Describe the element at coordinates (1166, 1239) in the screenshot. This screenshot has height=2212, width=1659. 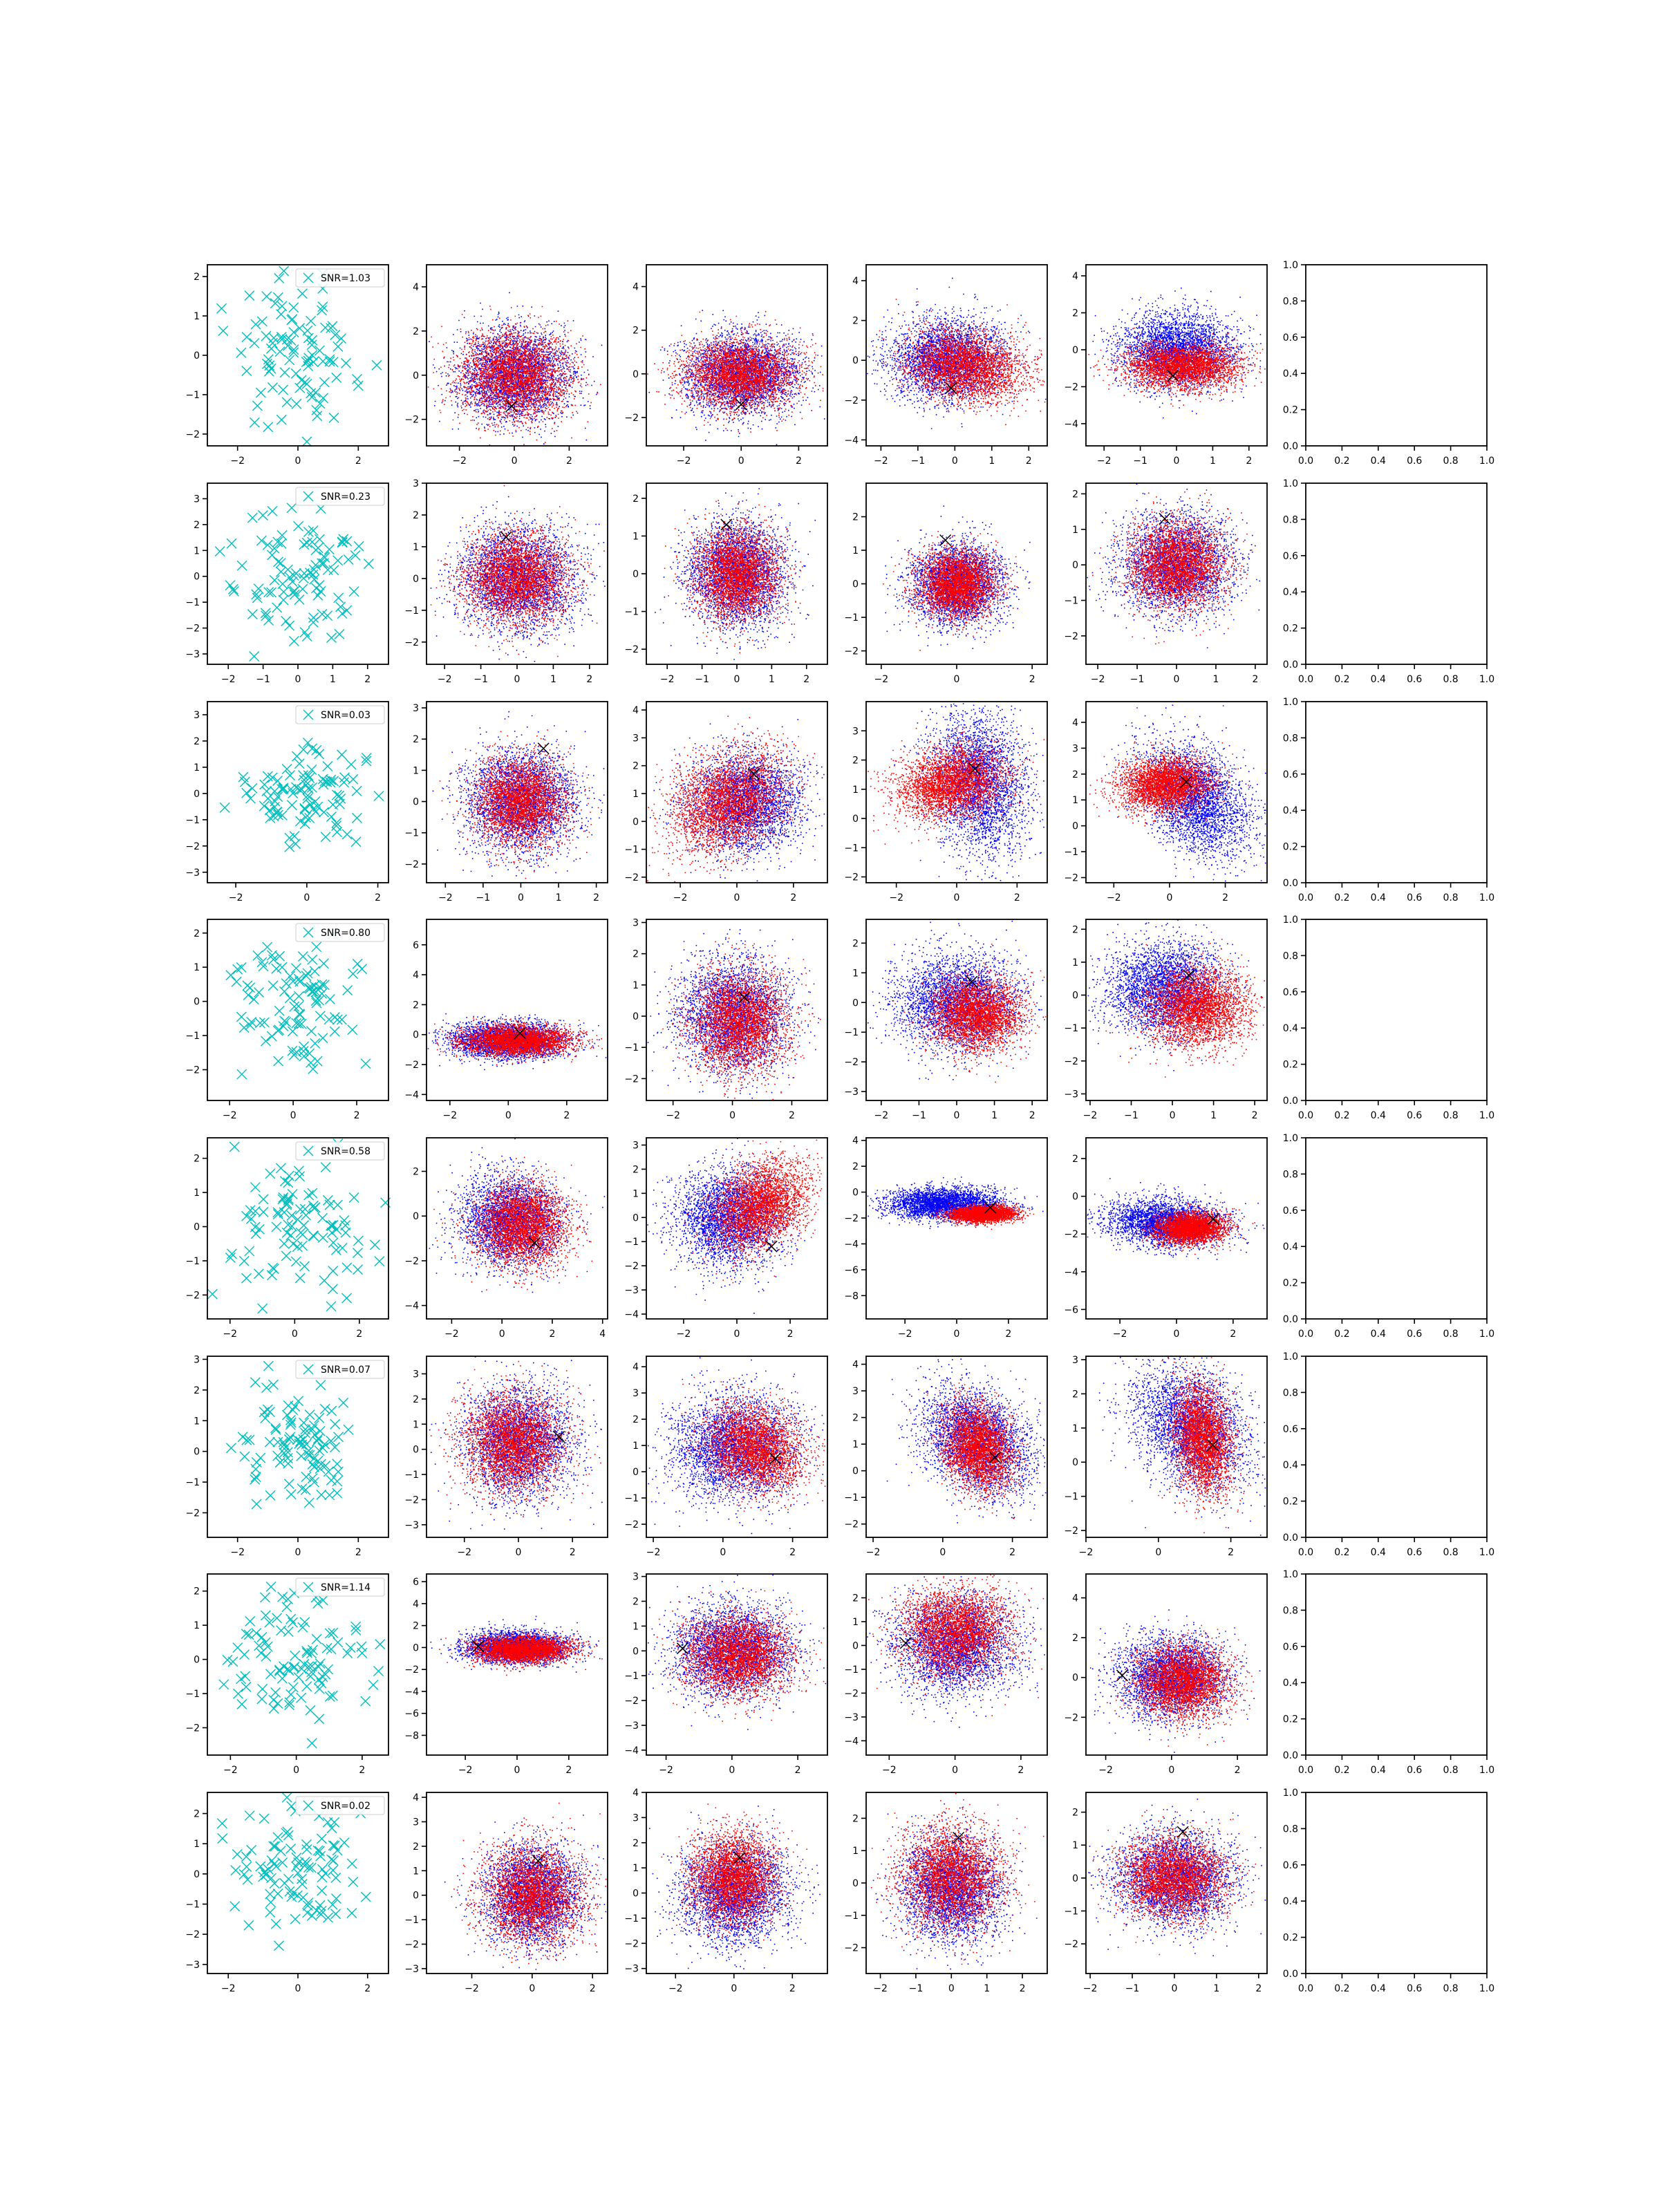
I see `row4-col4-panel: −2 0 2−6−4−202` at that location.